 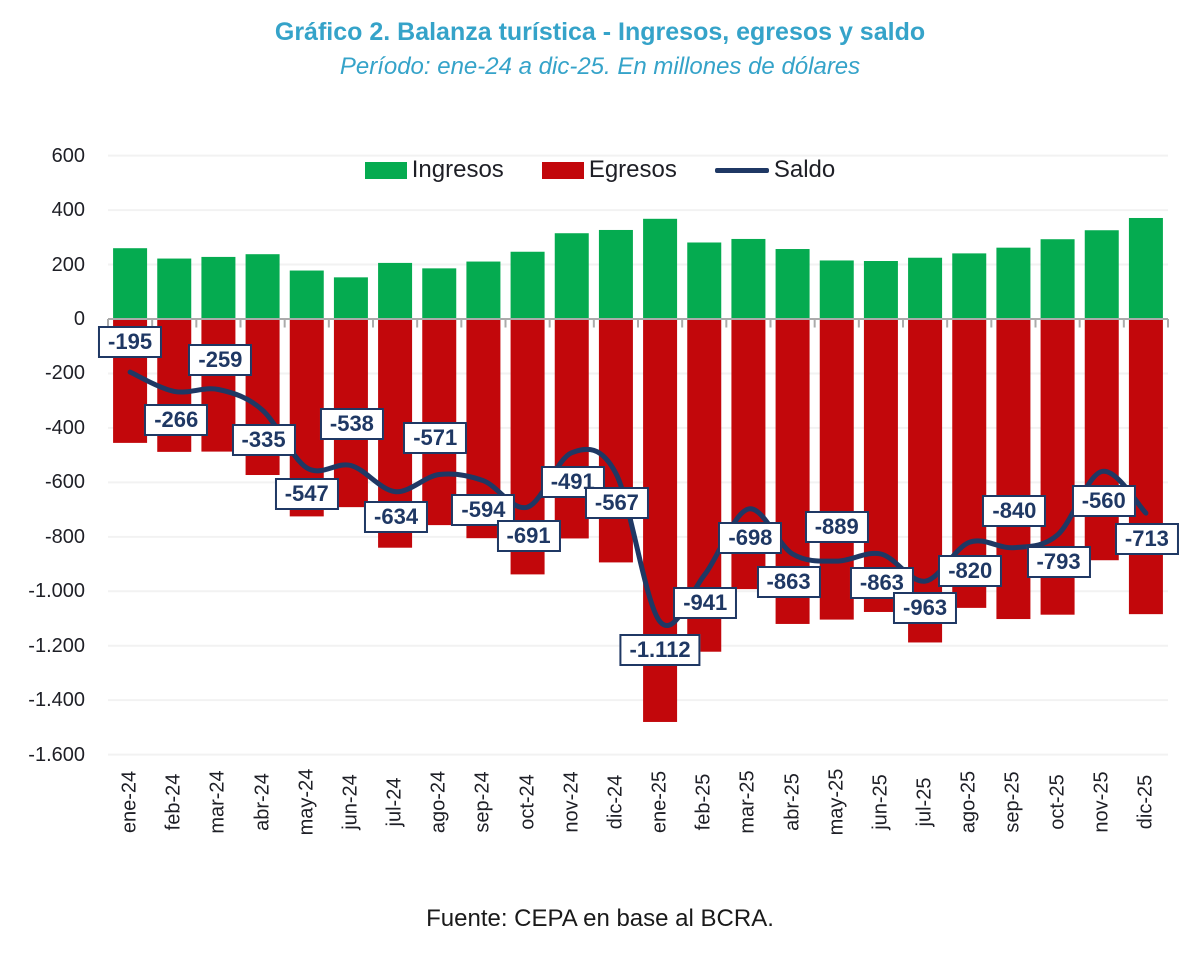 I want to click on x-tick-label: jun-25, so click(x=880, y=802).